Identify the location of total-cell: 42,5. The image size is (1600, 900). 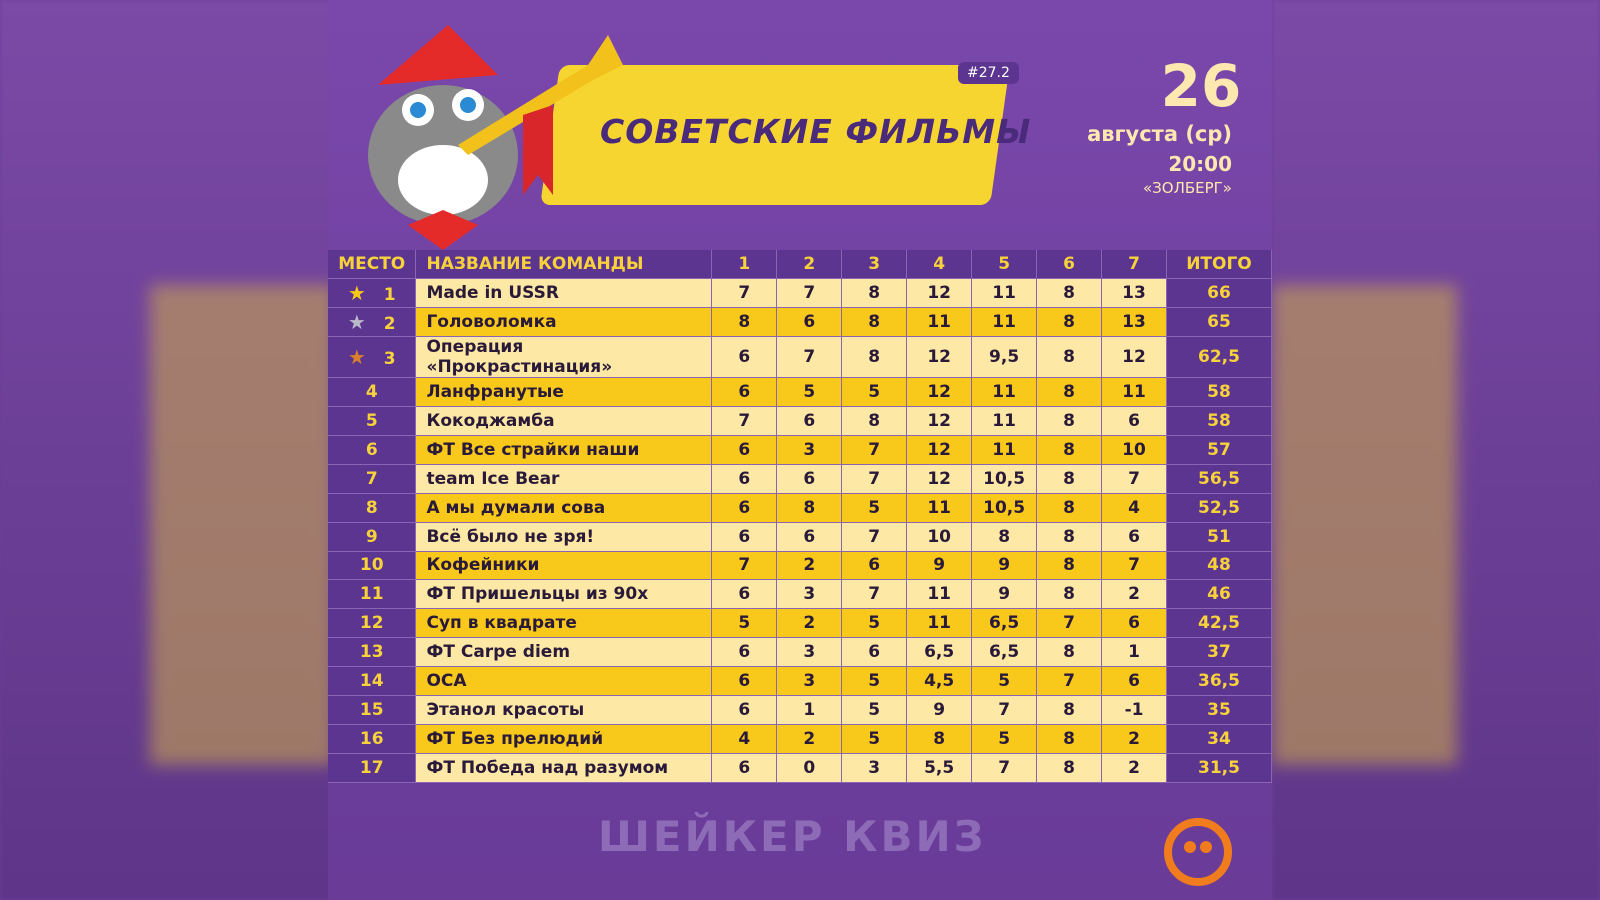
(1219, 623).